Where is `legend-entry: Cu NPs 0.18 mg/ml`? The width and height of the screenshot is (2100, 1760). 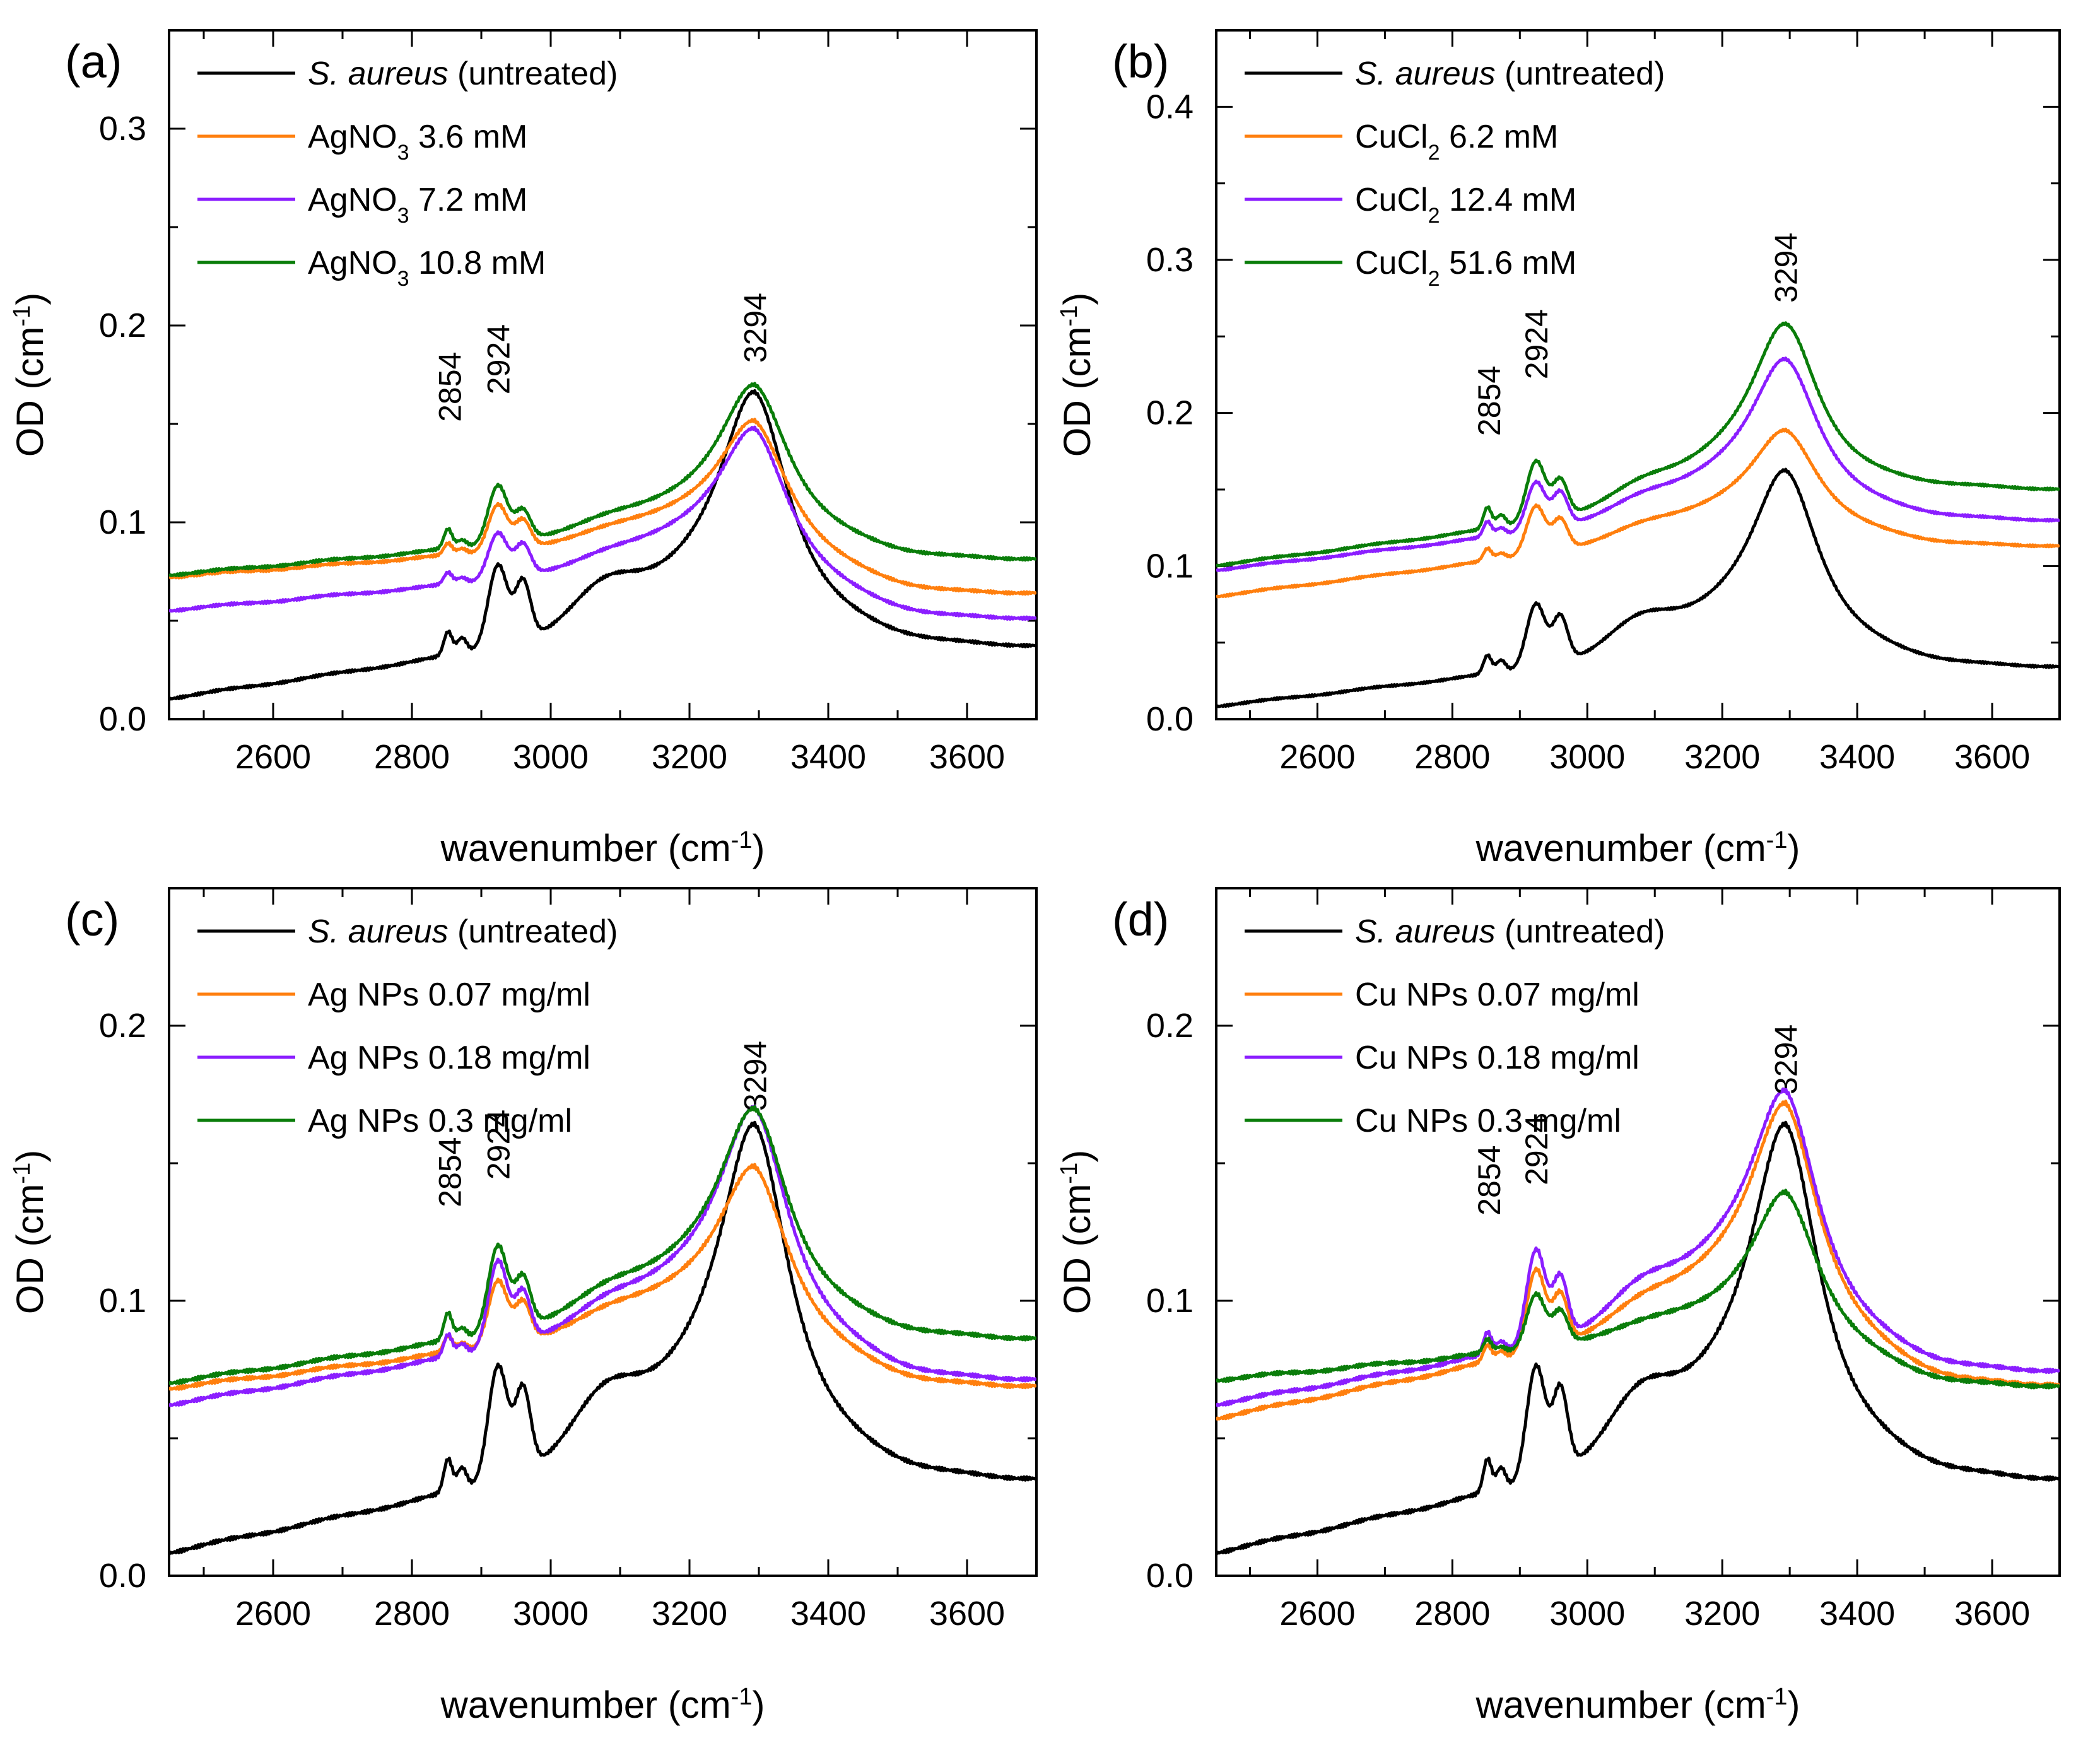
legend-entry: Cu NPs 0.18 mg/ml is located at coordinates (1497, 1058).